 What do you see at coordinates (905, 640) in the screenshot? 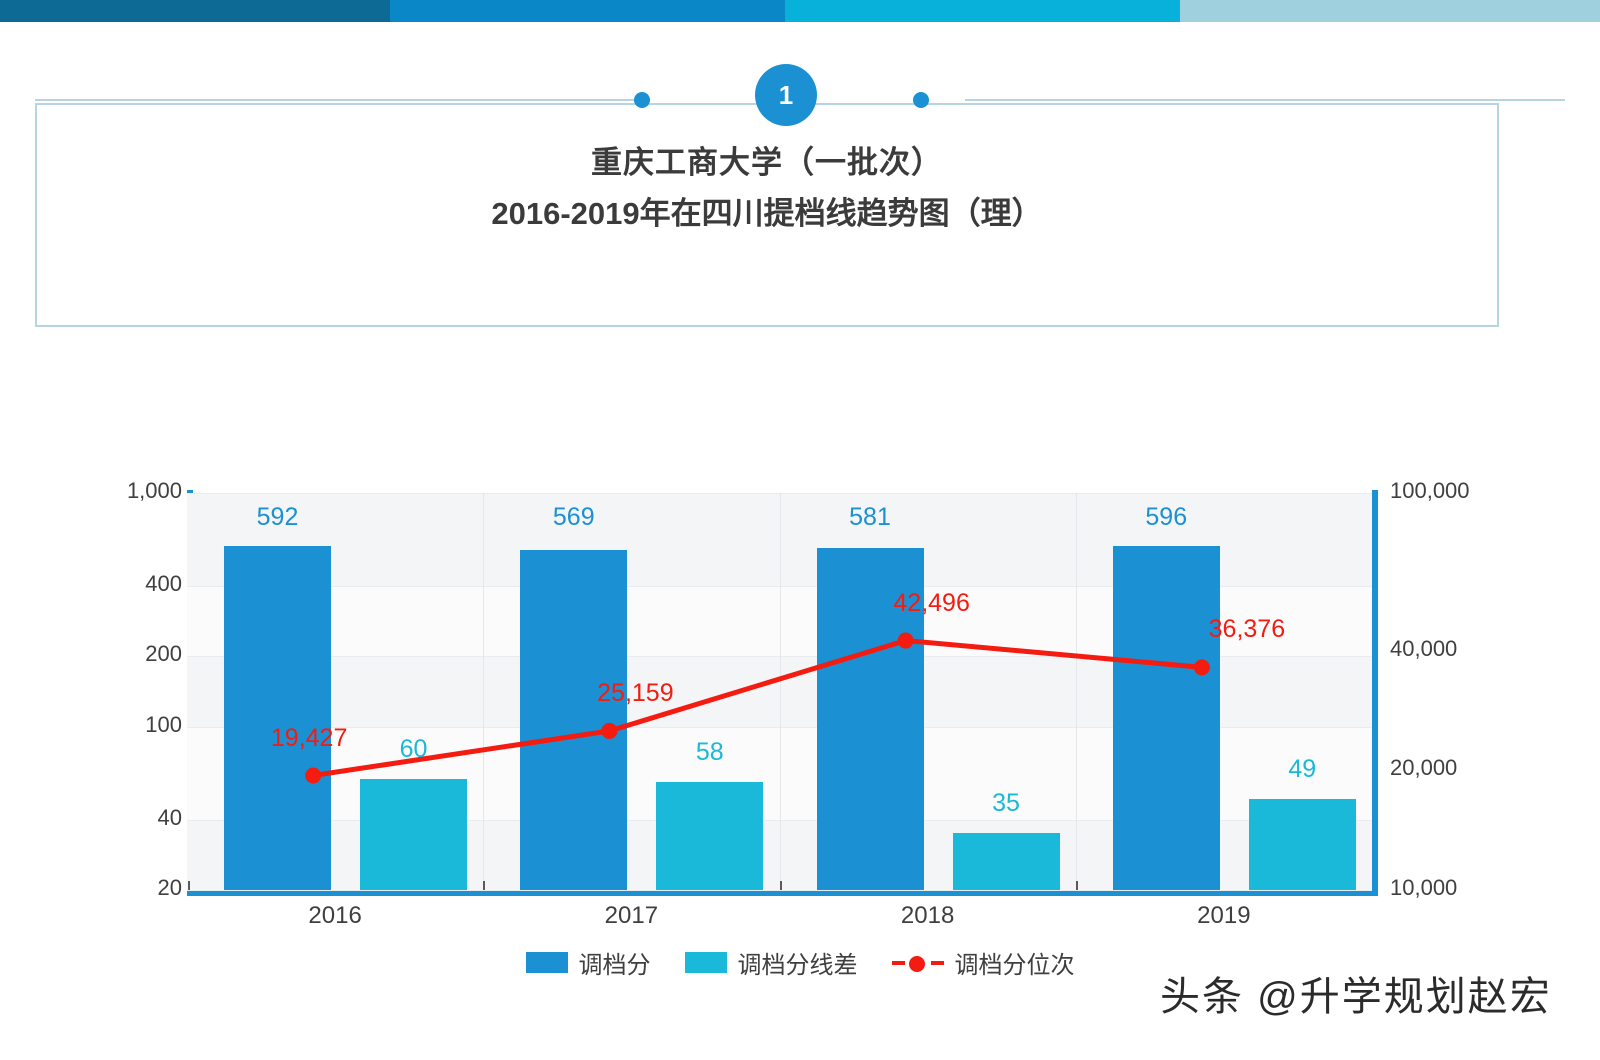
I see `rank-marker-2018` at bounding box center [905, 640].